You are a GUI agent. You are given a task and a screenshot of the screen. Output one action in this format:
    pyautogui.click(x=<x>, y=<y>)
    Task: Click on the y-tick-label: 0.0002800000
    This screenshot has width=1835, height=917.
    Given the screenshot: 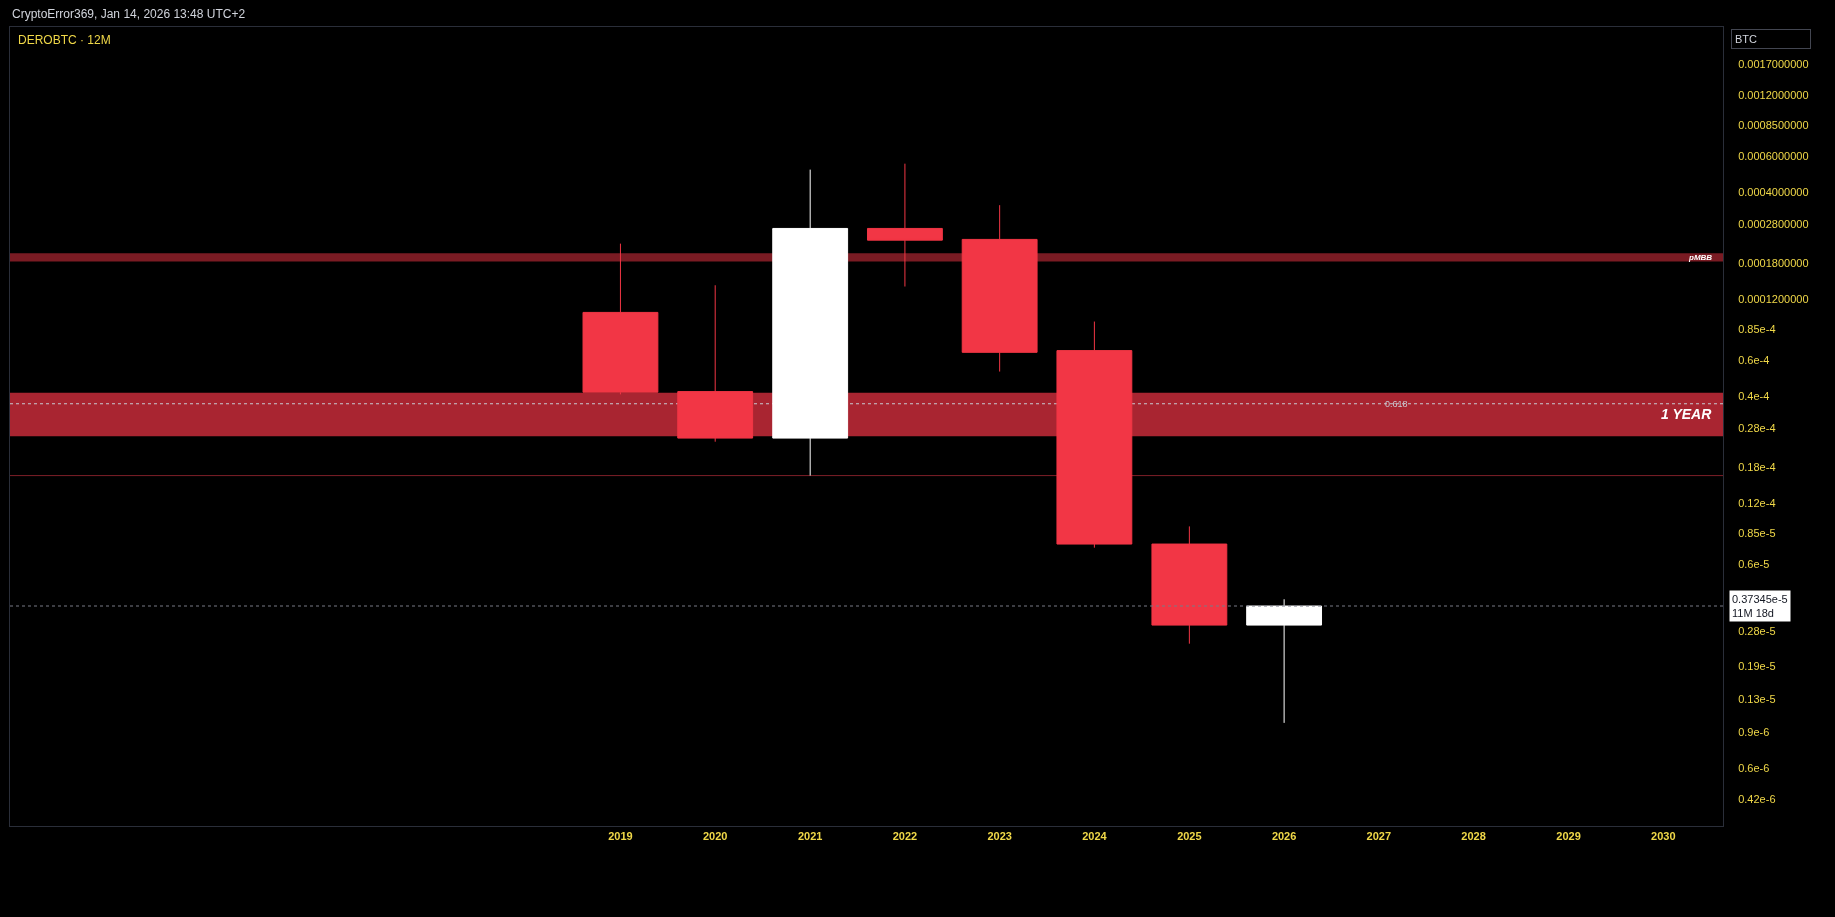 What is the action you would take?
    pyautogui.click(x=1773, y=223)
    